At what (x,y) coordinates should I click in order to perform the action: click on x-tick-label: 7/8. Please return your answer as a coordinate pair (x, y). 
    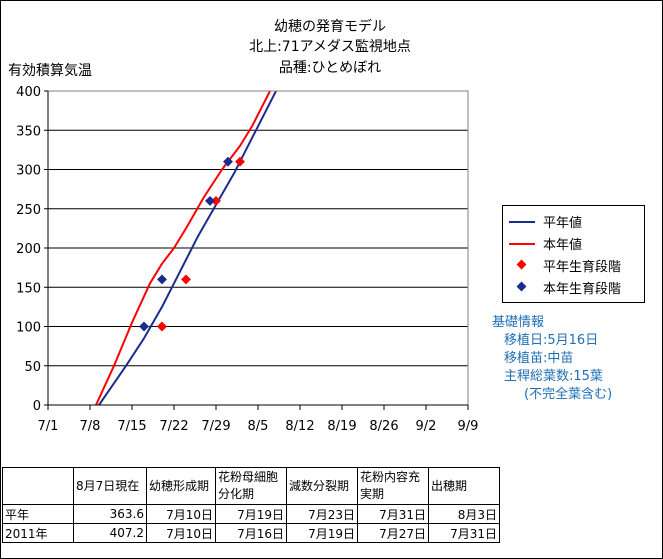
    Looking at the image, I should click on (90, 426).